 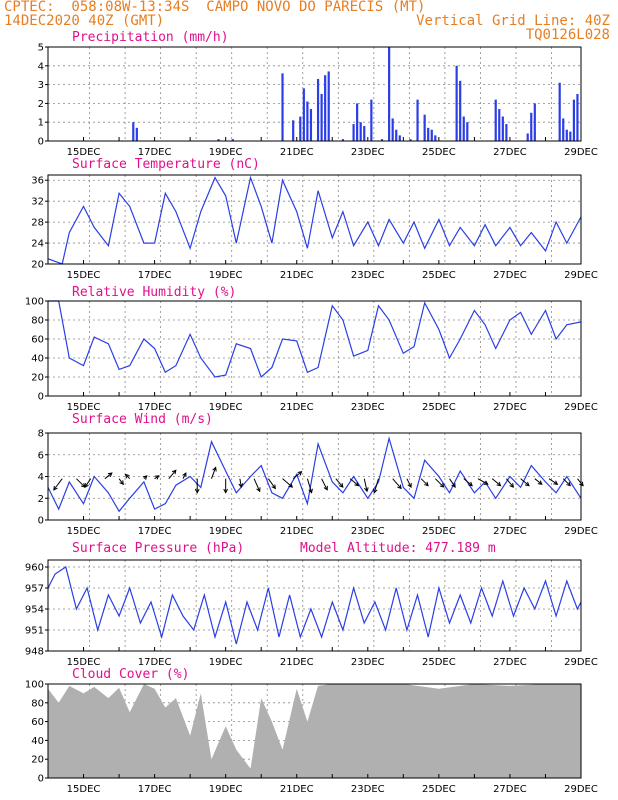 What do you see at coordinates (34, 631) in the screenshot?
I see `y-tick-label: 951` at bounding box center [34, 631].